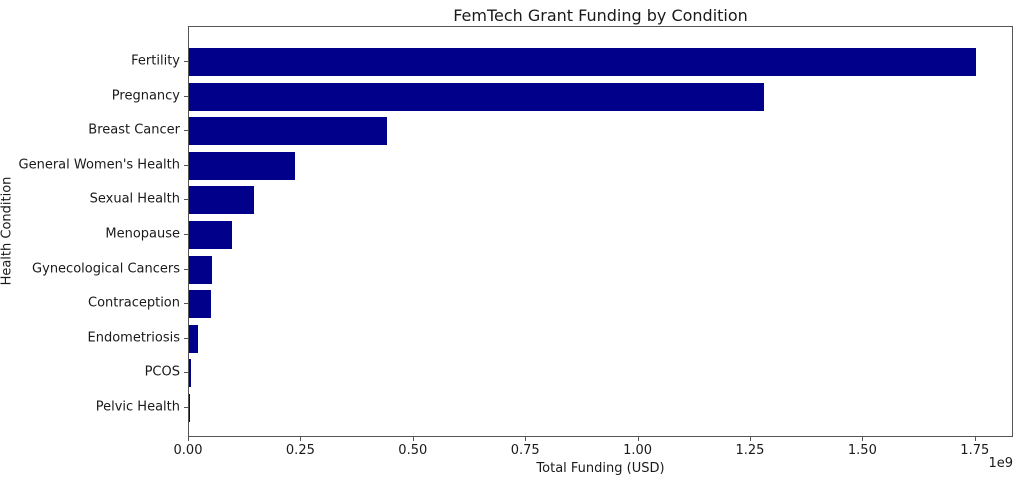  Describe the element at coordinates (750, 450) in the screenshot. I see `x-tick-label: 1.25` at that location.